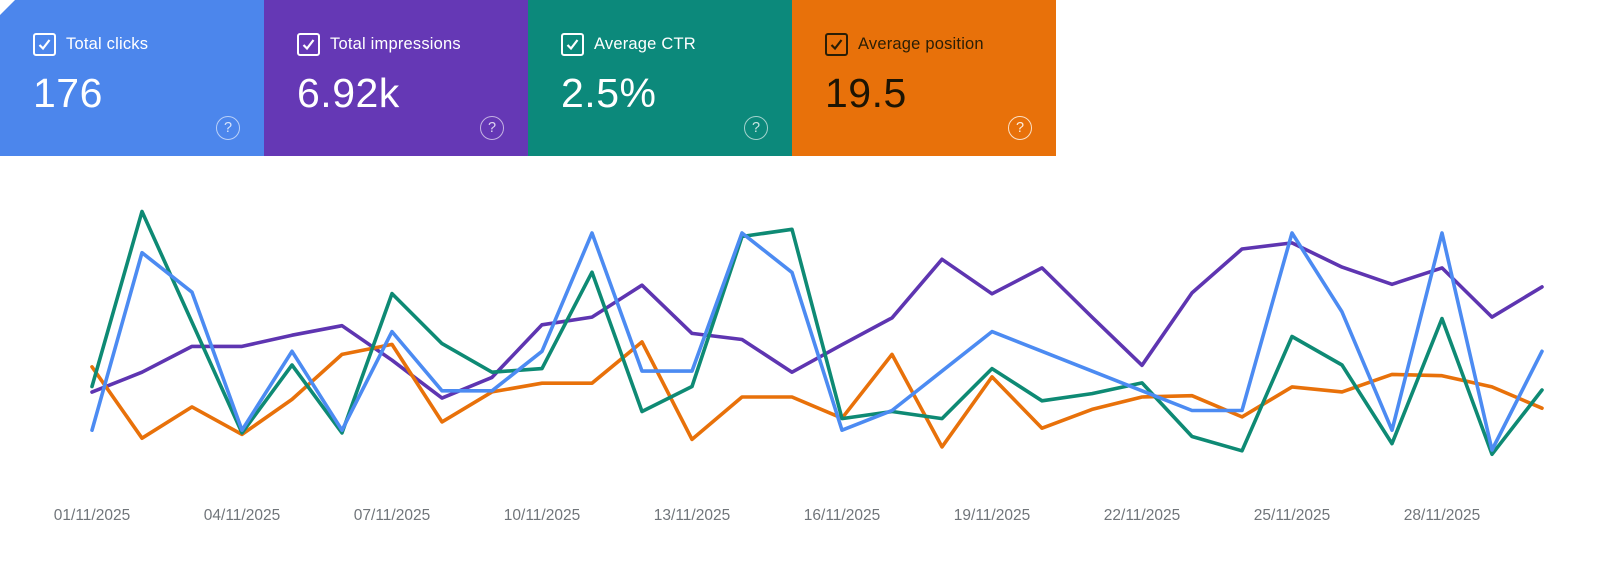 This screenshot has height=566, width=1600. I want to click on x-axis-label: 04/11/2025, so click(242, 515).